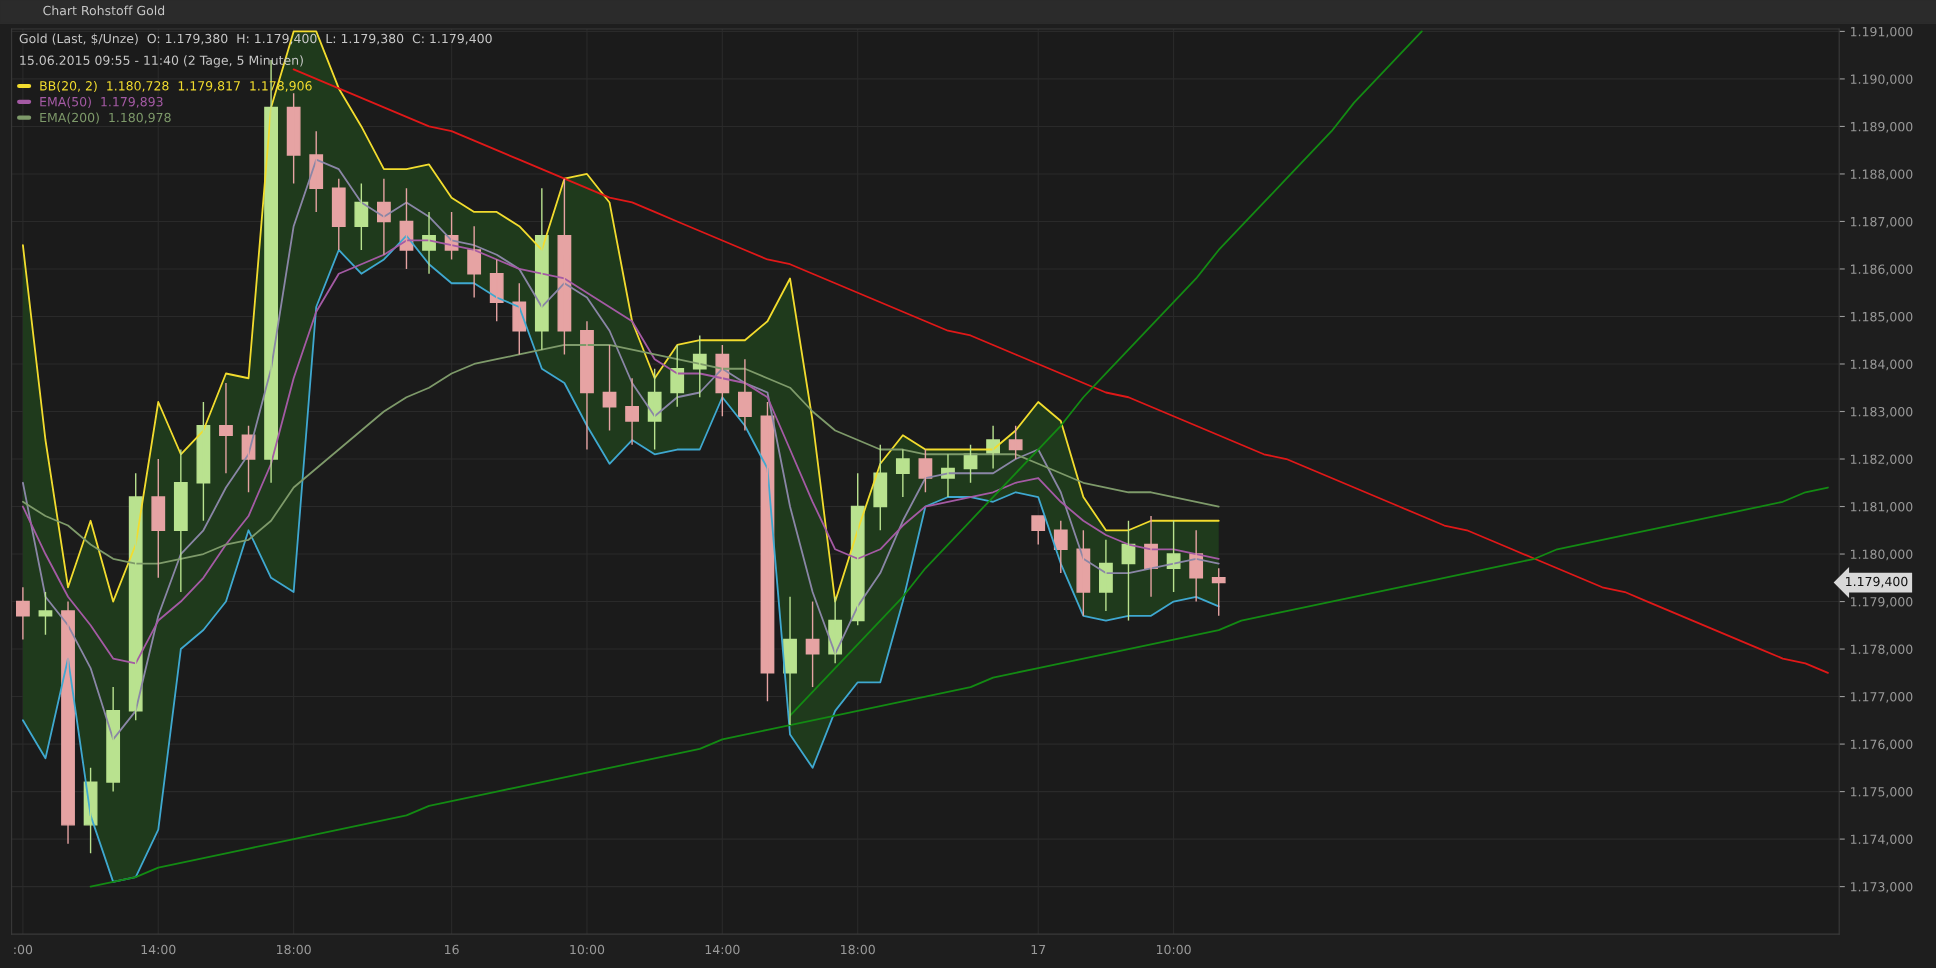 Image resolution: width=1936 pixels, height=968 pixels. I want to click on line-series, so click(620, 454).